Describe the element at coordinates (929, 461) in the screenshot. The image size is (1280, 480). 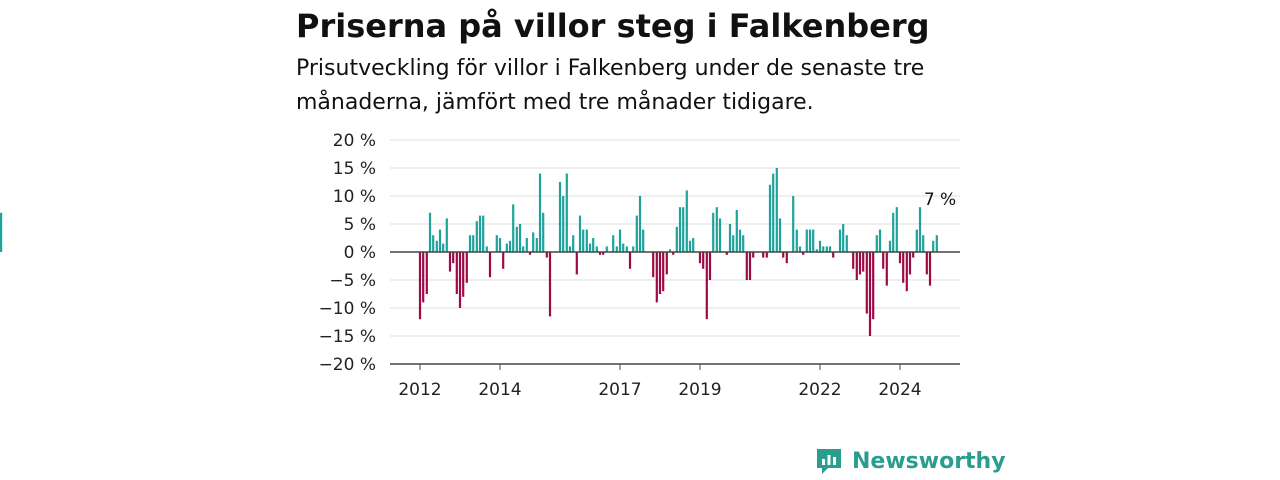
I see `brand-name: Newsworthy` at that location.